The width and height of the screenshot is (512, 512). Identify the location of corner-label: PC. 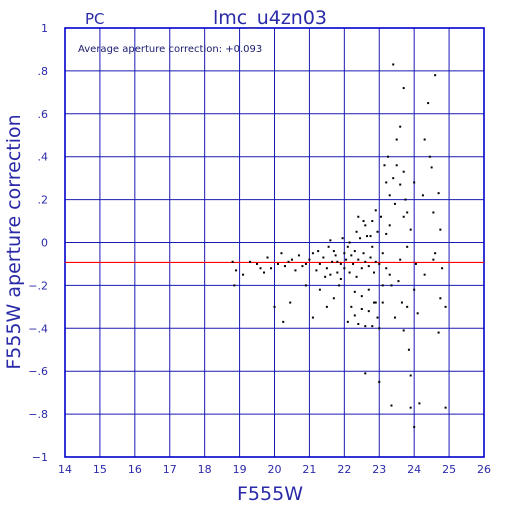
(95, 19).